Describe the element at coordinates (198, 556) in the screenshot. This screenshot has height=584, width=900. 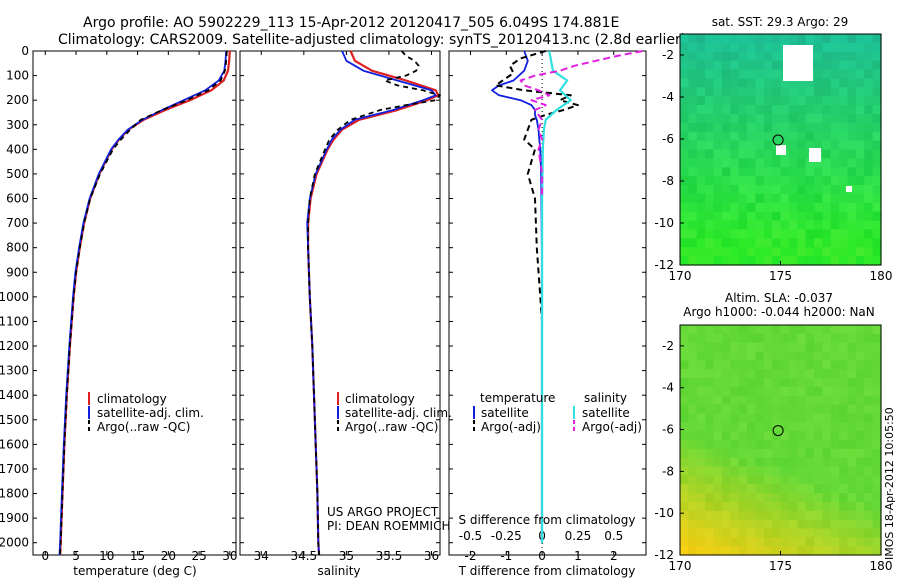
I see `x-tick-label: 25` at that location.